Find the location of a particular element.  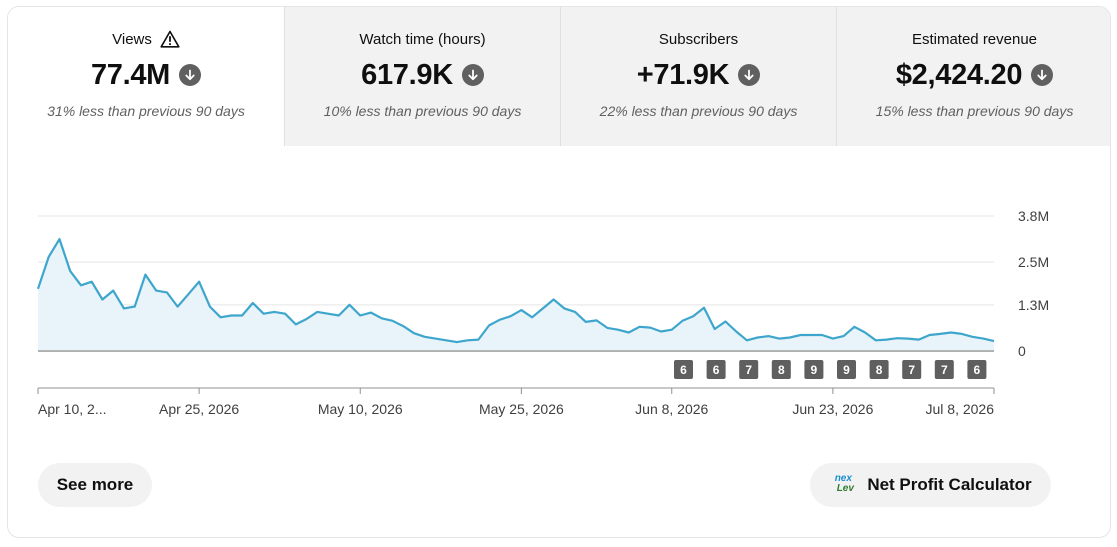

see-more-button: See more is located at coordinates (95, 485).